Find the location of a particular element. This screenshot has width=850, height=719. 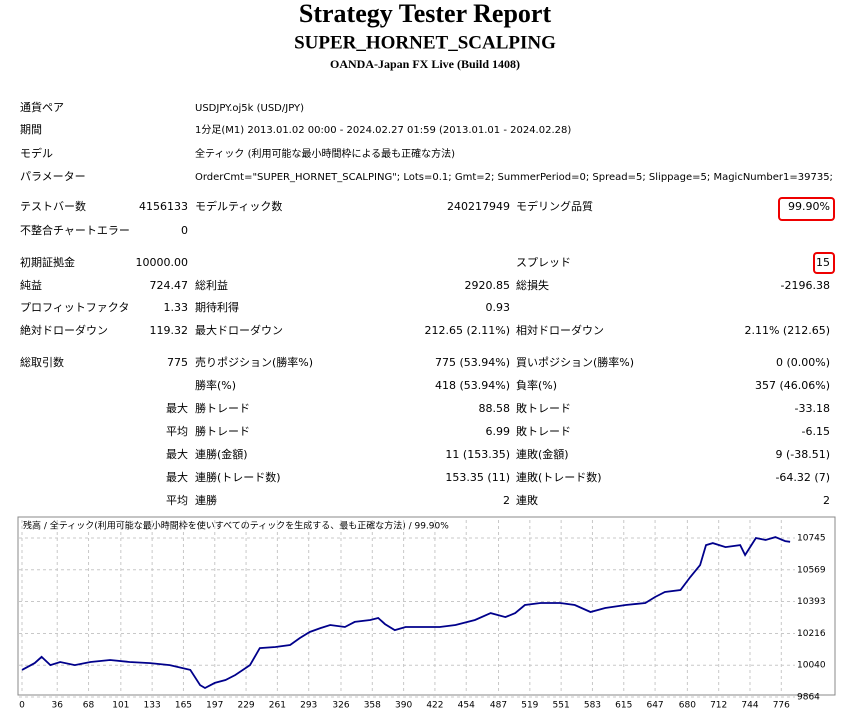

stat-label: 負率(%) is located at coordinates (536, 385).